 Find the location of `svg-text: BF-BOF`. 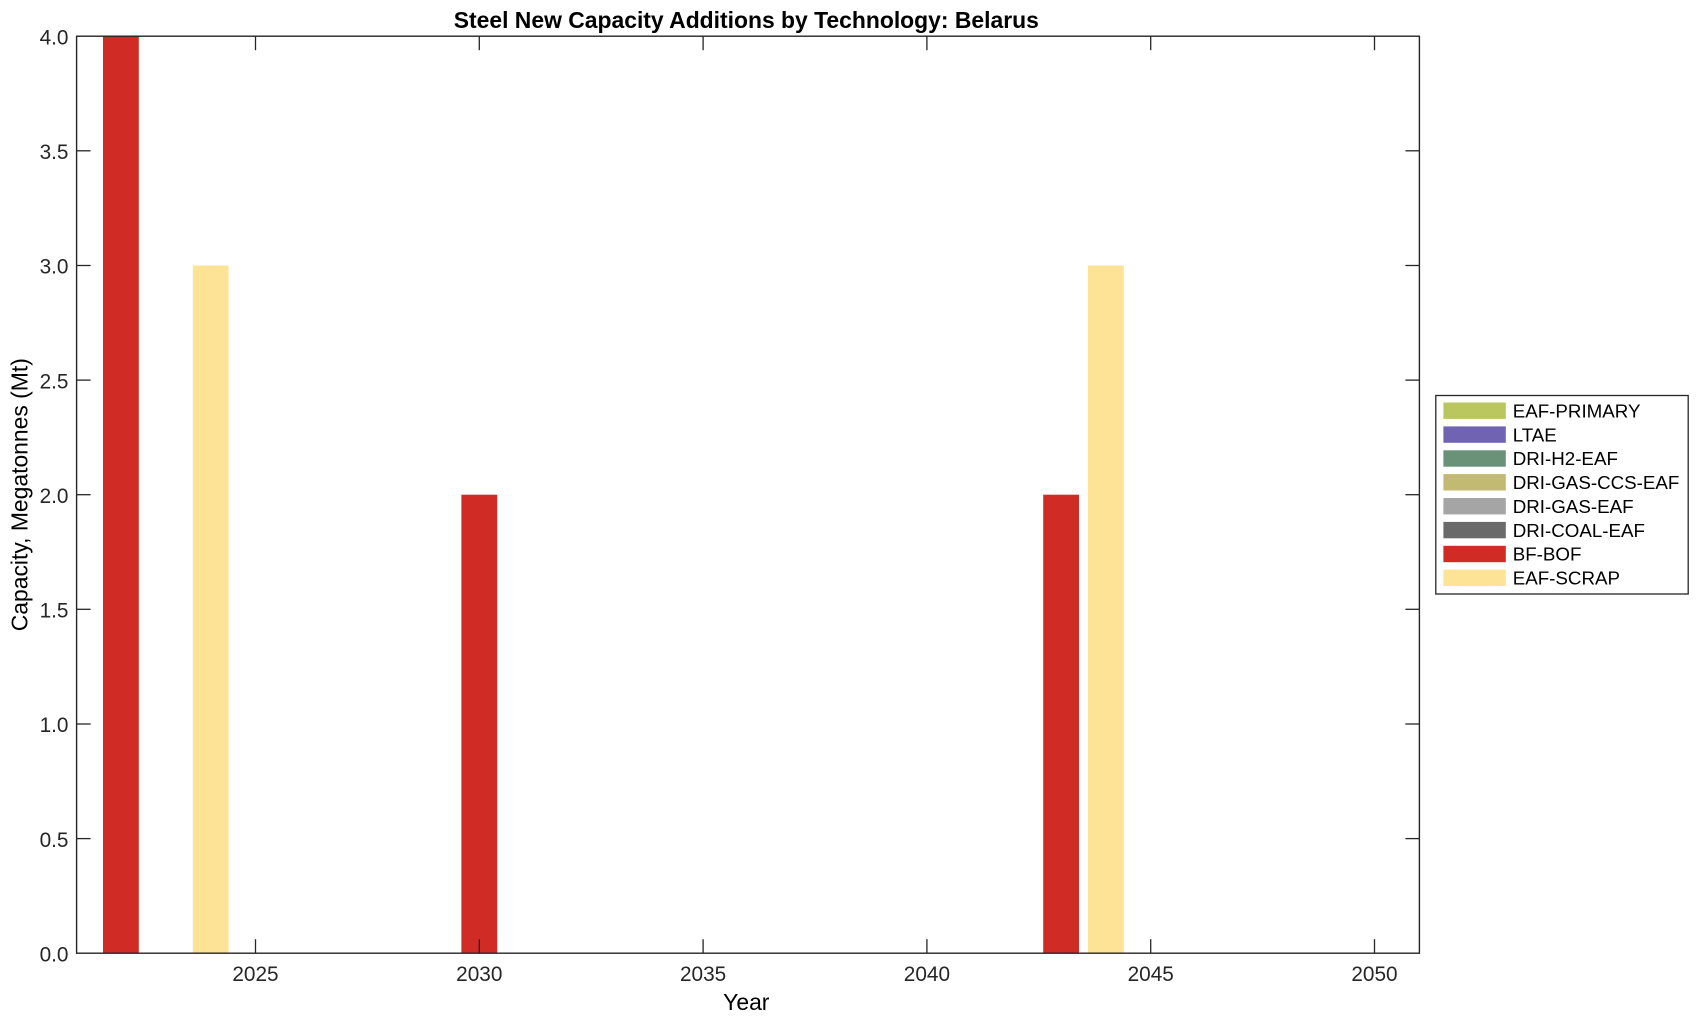

svg-text: BF-BOF is located at coordinates (1547, 554).